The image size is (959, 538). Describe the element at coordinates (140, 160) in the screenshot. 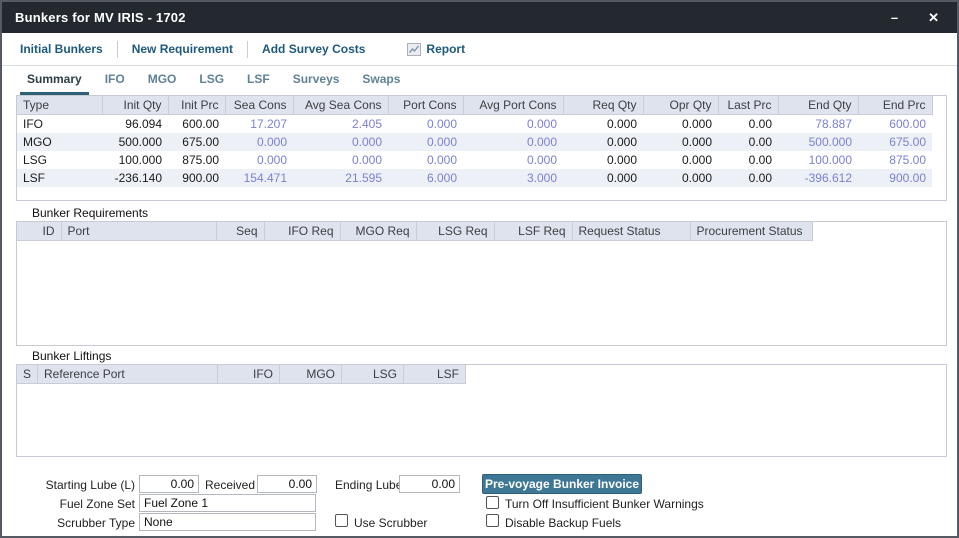

I see `cell: 100.000` at that location.